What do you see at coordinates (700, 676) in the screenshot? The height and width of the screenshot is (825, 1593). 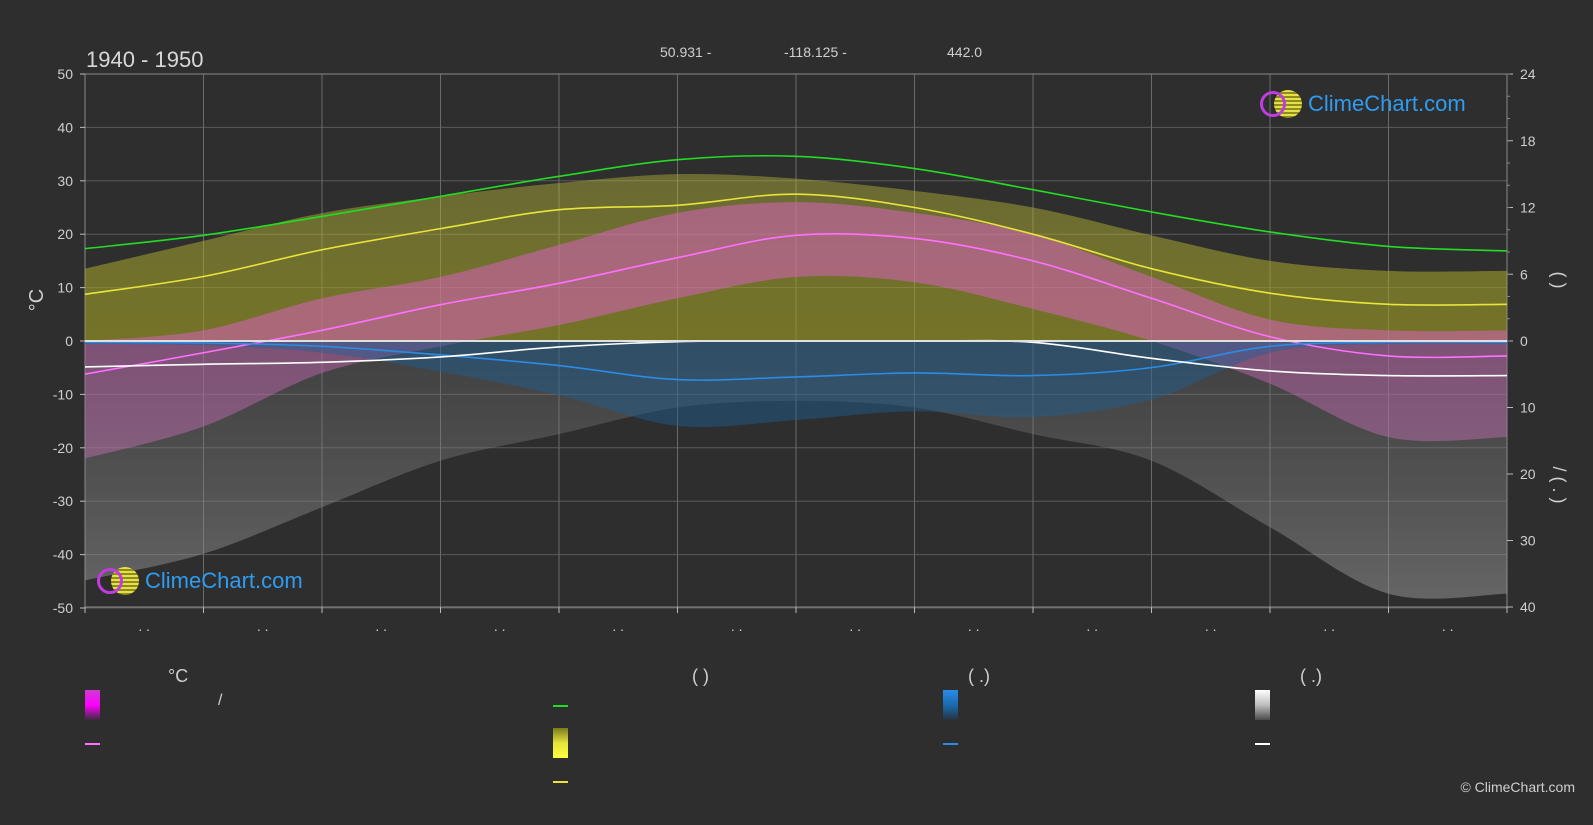 I see `legend-heading-sunshine: ( )` at bounding box center [700, 676].